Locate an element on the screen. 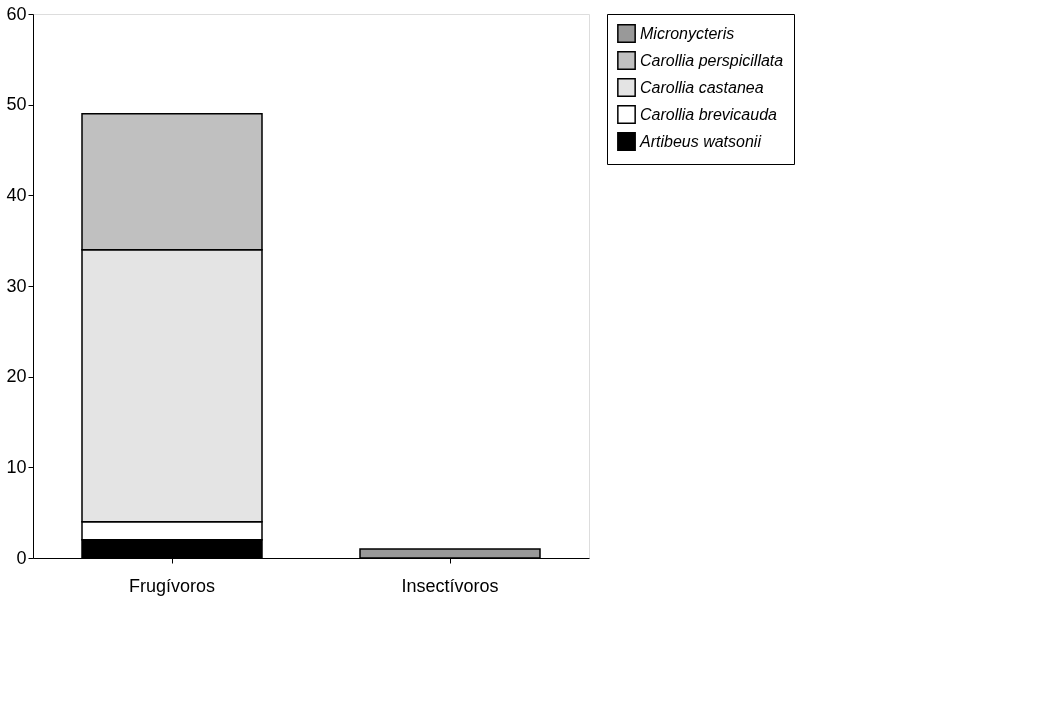 Image resolution: width=1047 pixels, height=707 pixels. x-tick-label: Insectívoros is located at coordinates (450, 585).